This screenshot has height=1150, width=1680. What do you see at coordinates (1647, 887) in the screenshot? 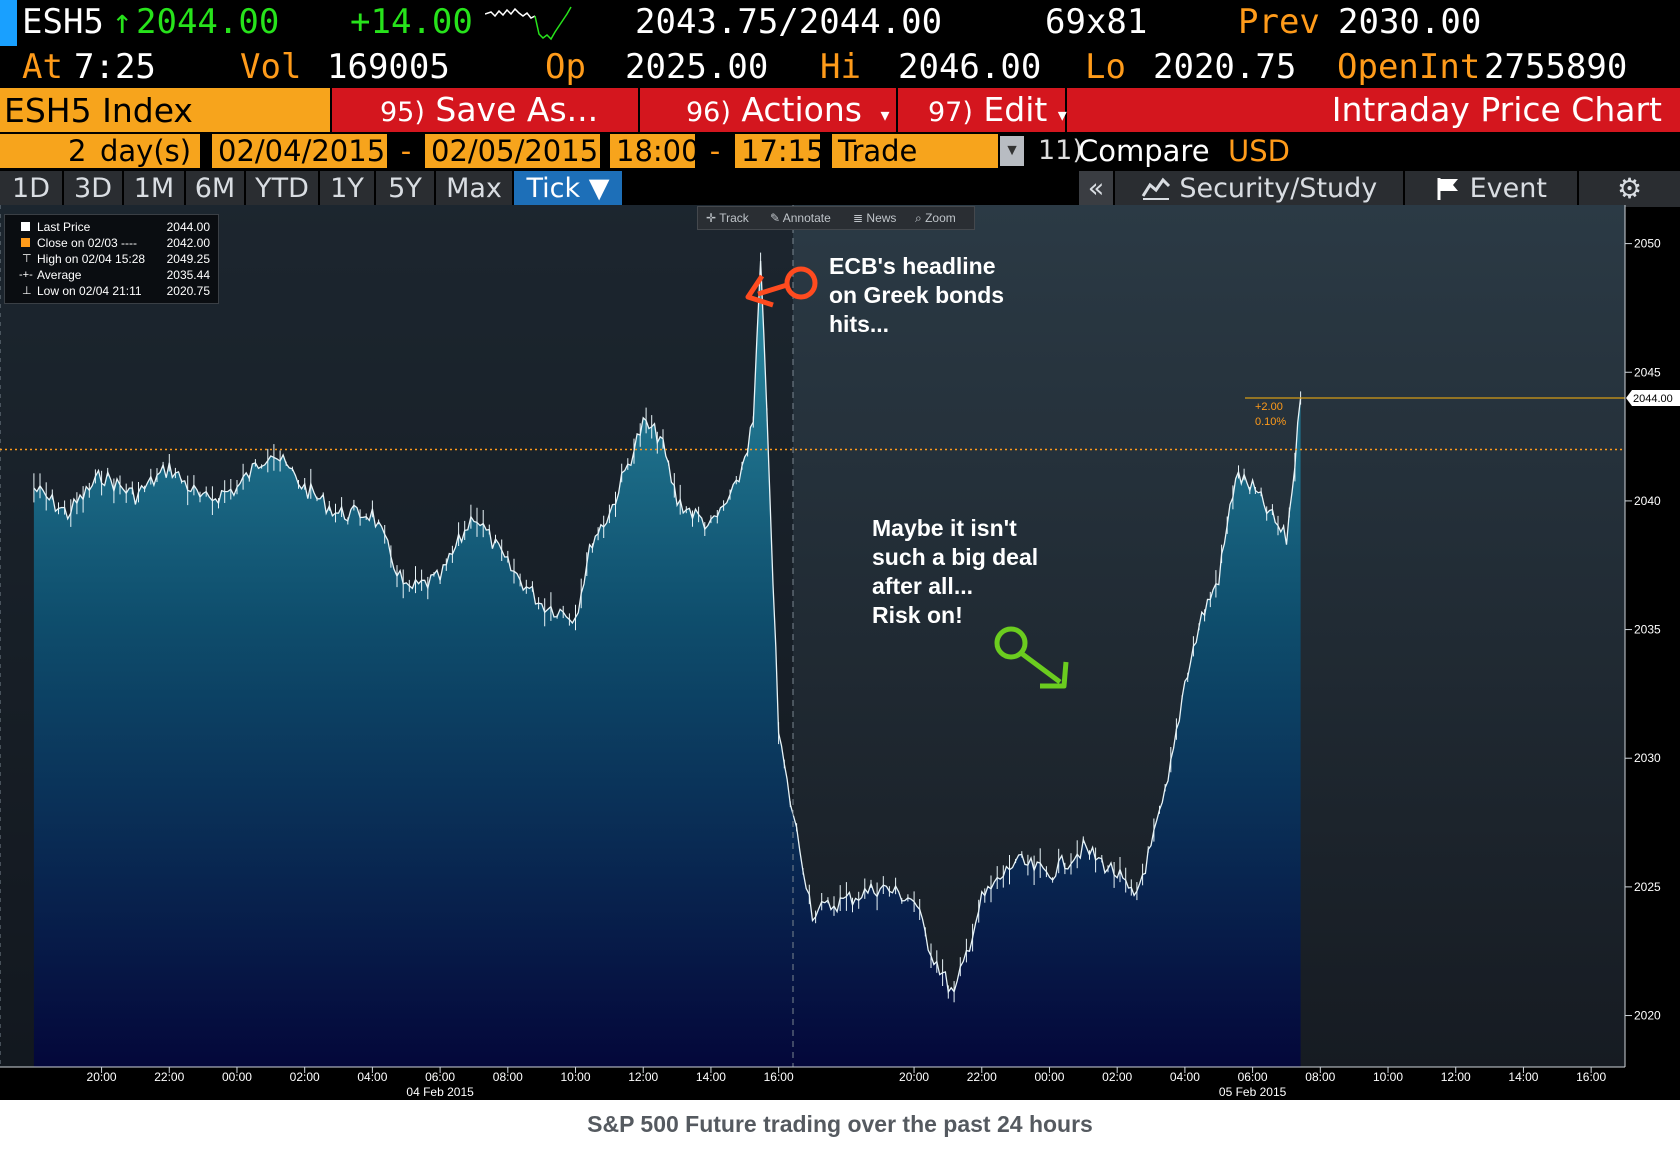
I see `y-tick-label: 2025` at bounding box center [1647, 887].